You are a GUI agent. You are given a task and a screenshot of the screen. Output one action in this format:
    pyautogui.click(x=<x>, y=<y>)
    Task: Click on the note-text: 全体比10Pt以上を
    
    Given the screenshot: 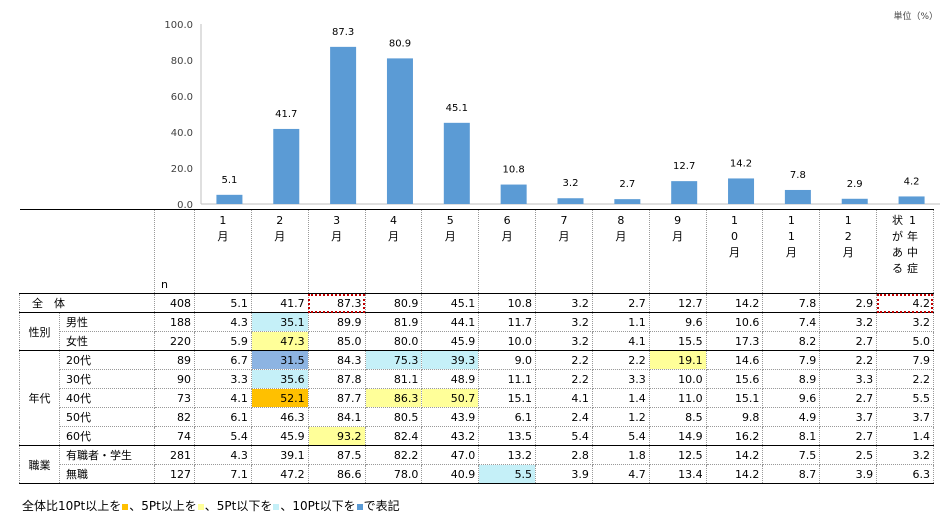 What is the action you would take?
    pyautogui.click(x=72, y=506)
    